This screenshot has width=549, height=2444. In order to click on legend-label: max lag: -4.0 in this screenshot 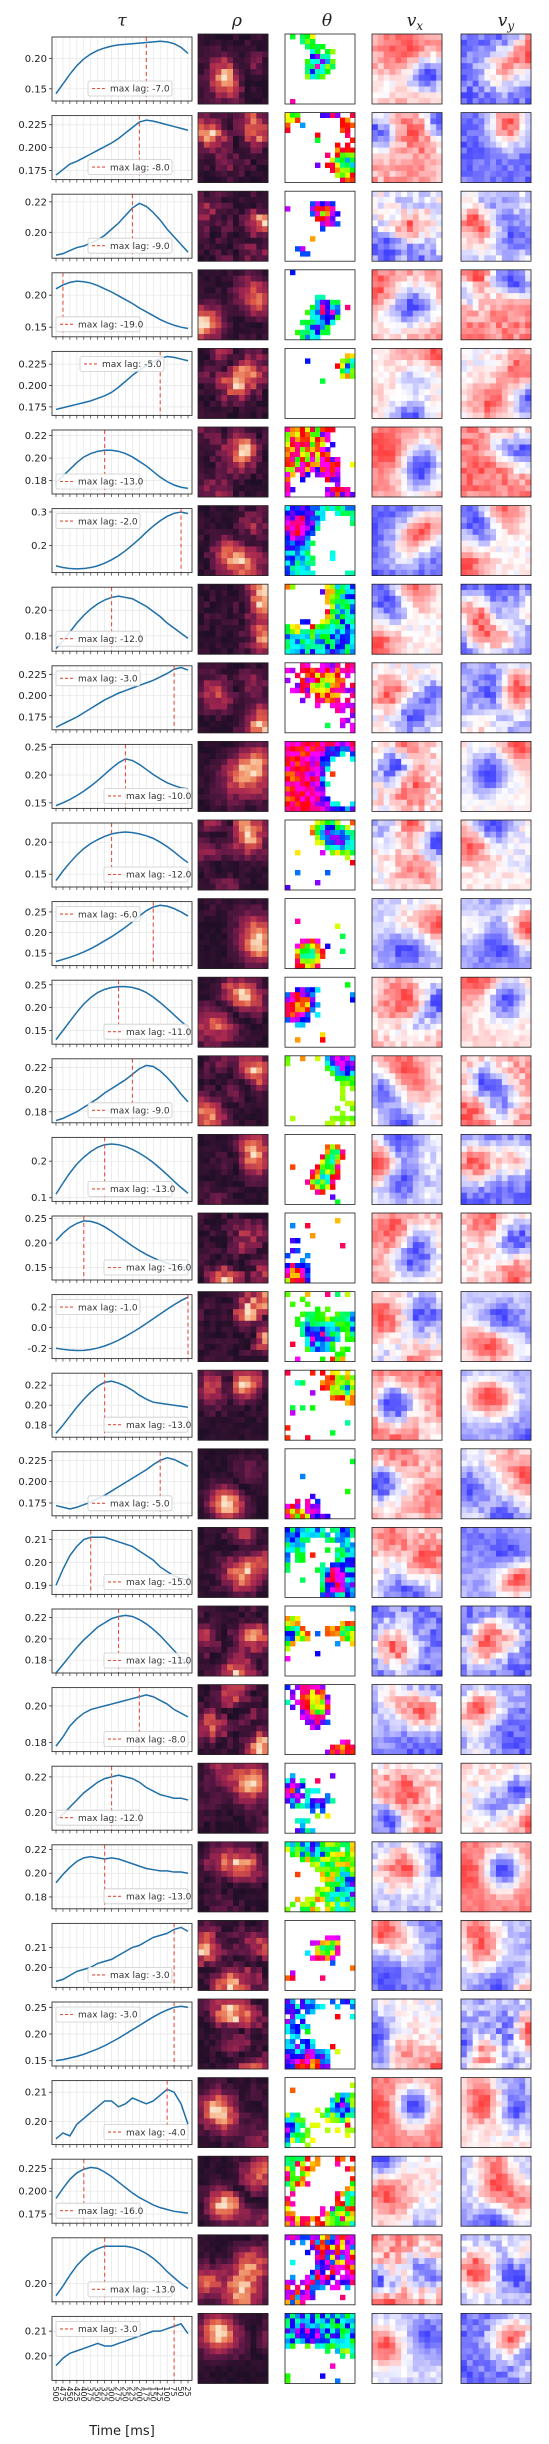, I will do `click(156, 2133)`.